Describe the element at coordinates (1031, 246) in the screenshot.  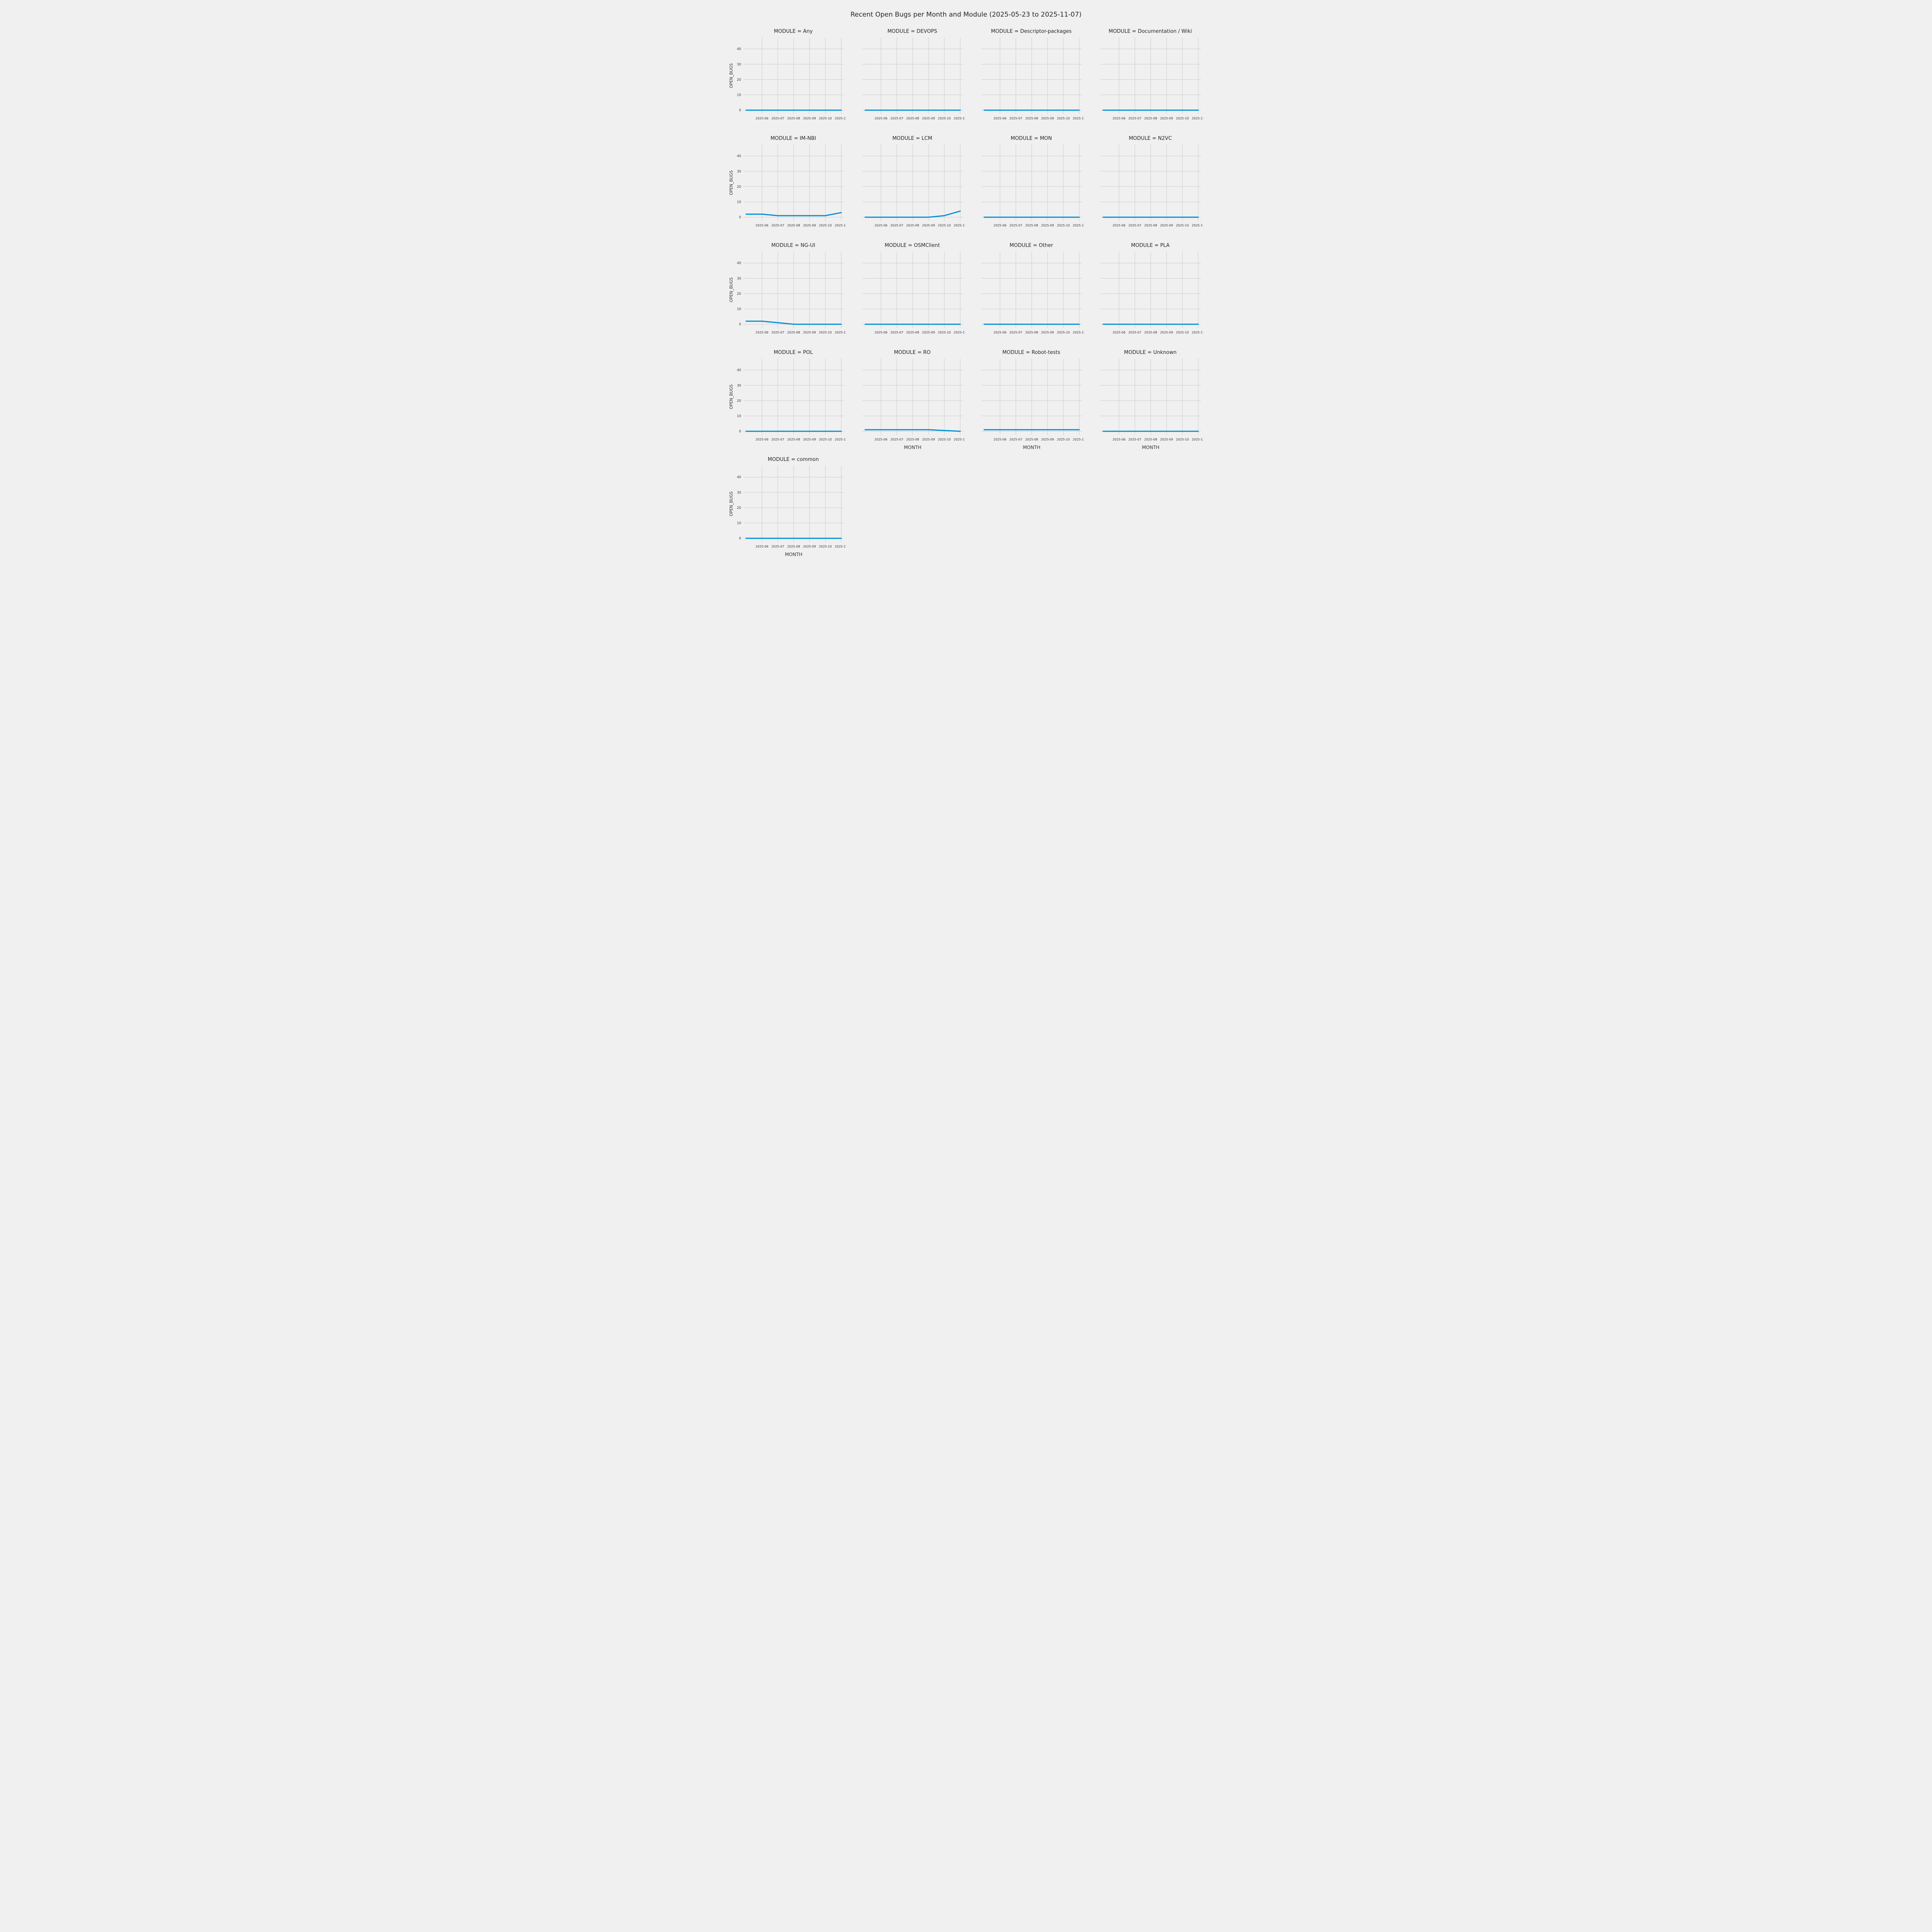
I see `facet-title: MODULE = Other` at that location.